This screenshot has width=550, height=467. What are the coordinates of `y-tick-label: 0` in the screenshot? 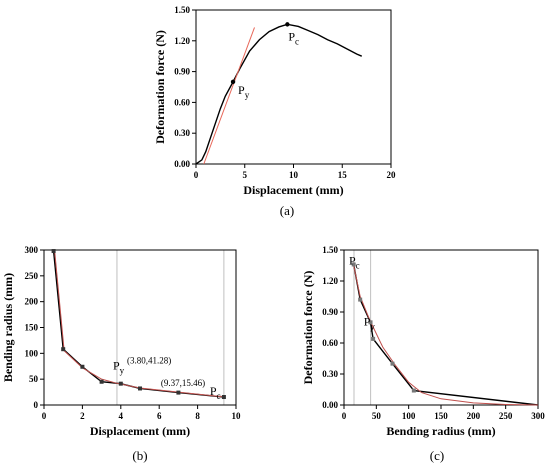 It's located at (36, 405).